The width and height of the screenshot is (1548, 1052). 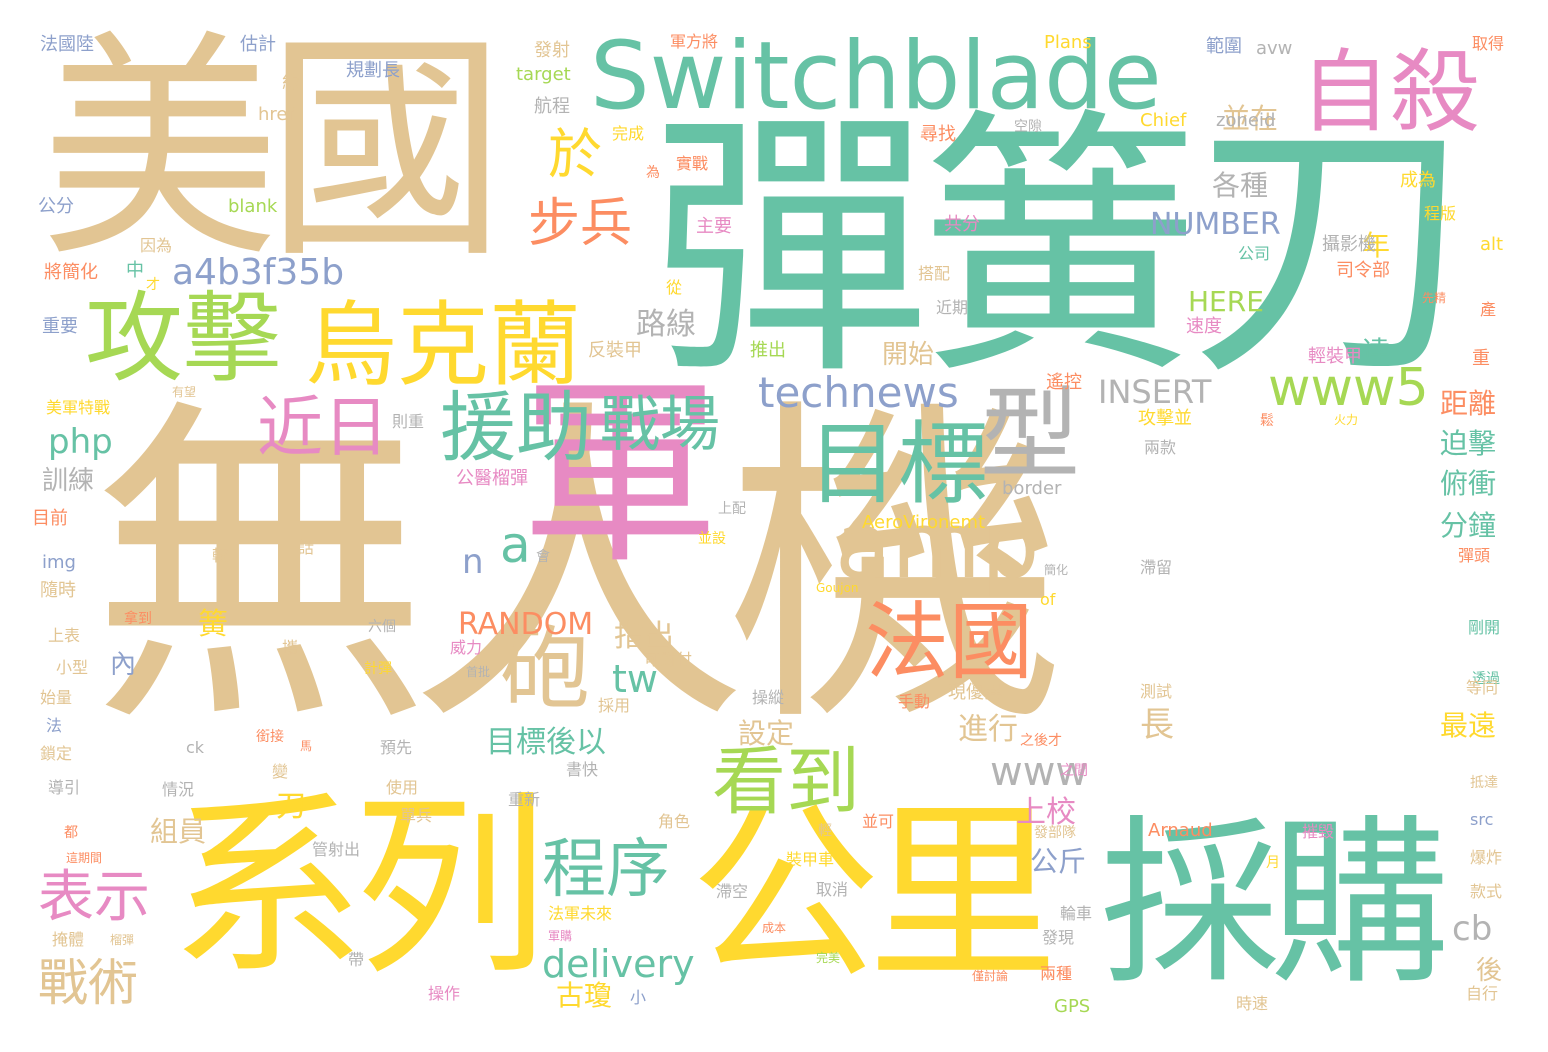 What do you see at coordinates (378, 669) in the screenshot?
I see `word-count-bomb: 計彈` at bounding box center [378, 669].